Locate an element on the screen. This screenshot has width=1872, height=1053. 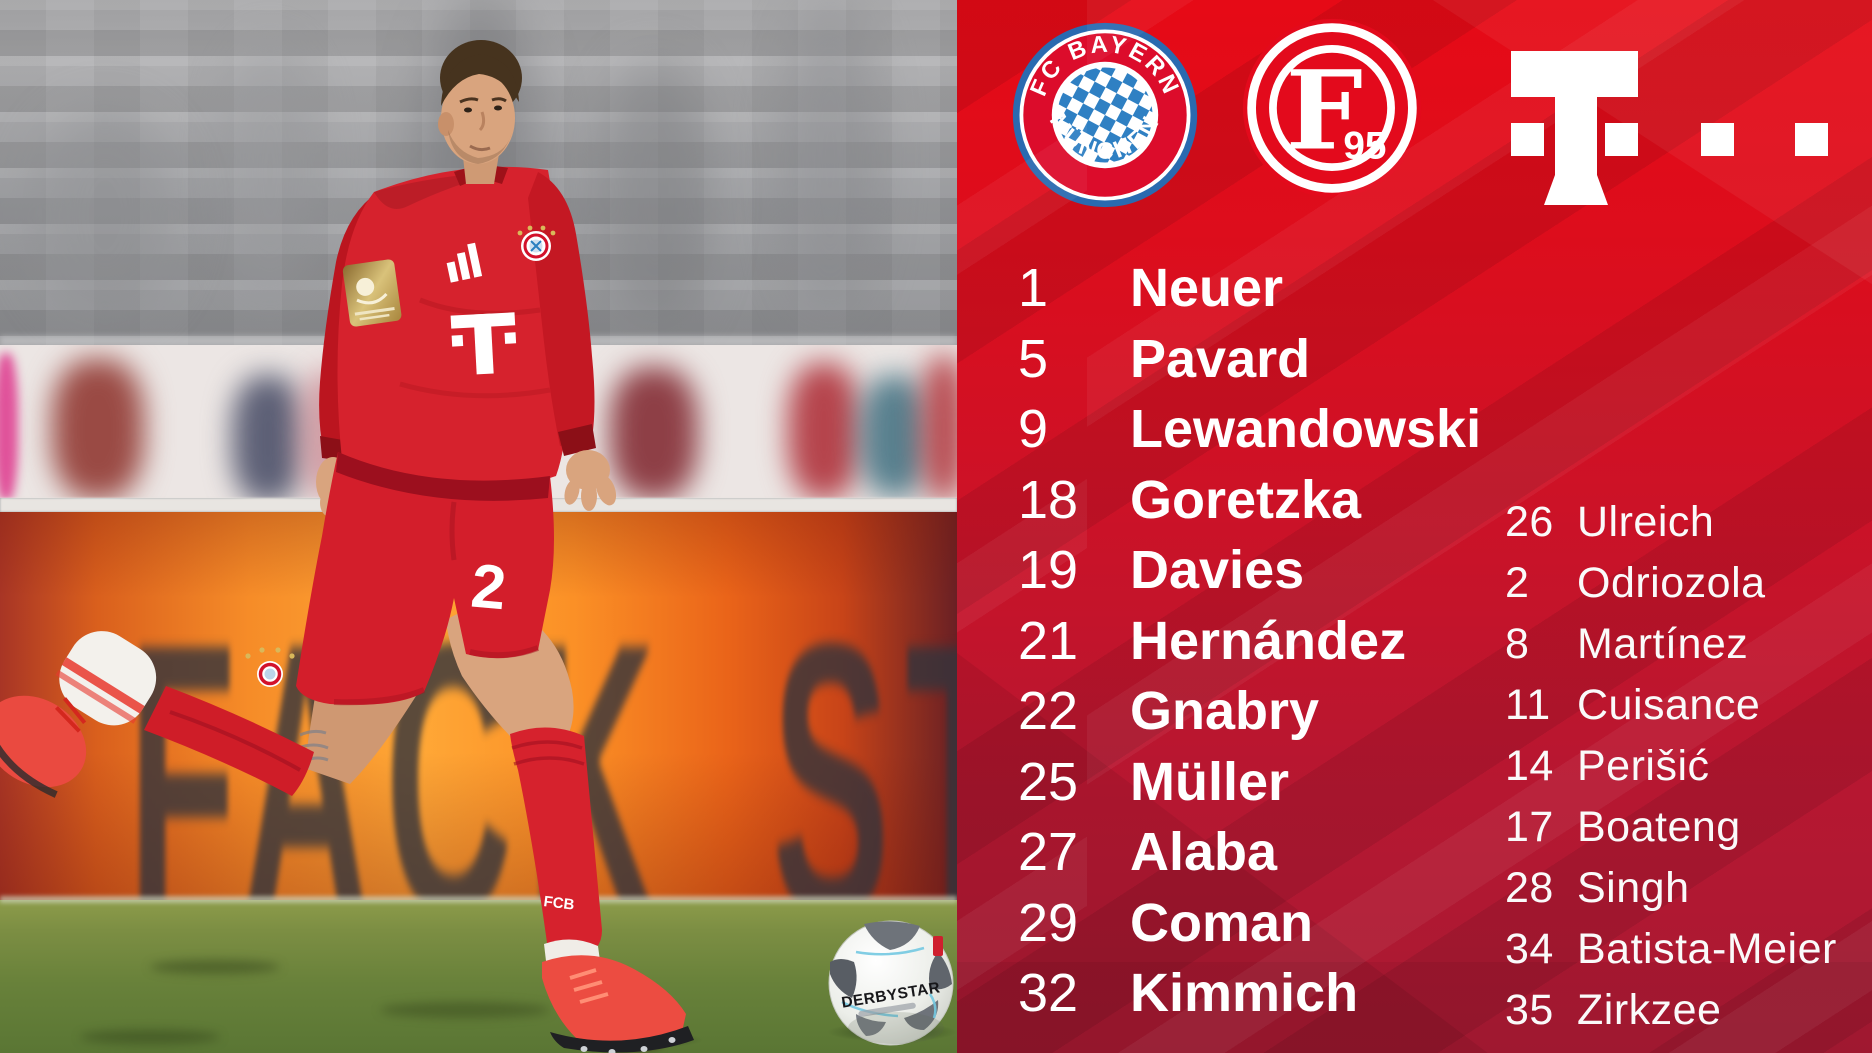
player-number: 2 is located at coordinates (1517, 583).